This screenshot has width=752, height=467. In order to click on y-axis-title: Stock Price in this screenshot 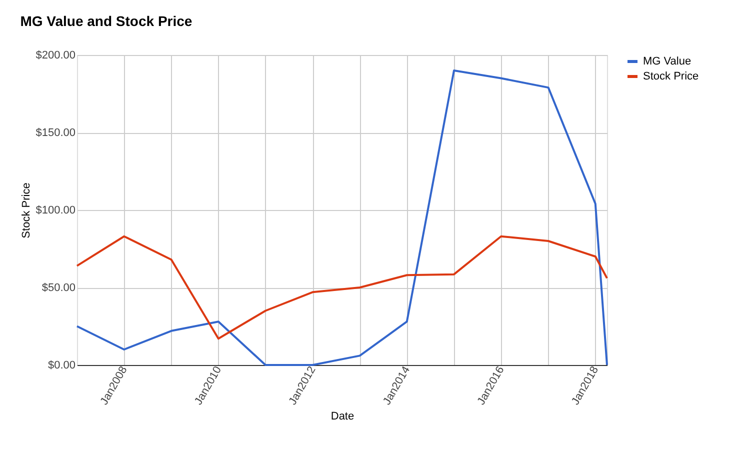, I will do `click(26, 210)`.